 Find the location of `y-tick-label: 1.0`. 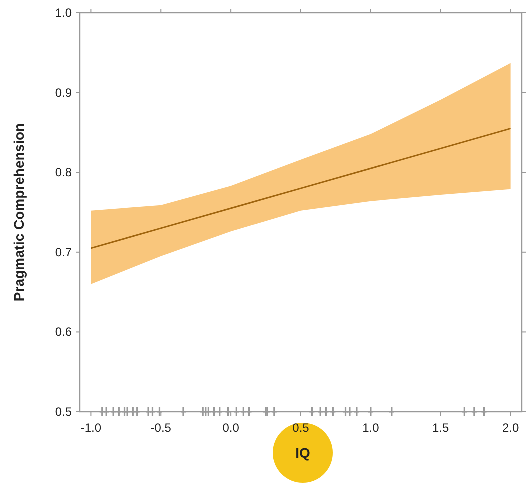

y-tick-label: 1.0 is located at coordinates (63, 13).